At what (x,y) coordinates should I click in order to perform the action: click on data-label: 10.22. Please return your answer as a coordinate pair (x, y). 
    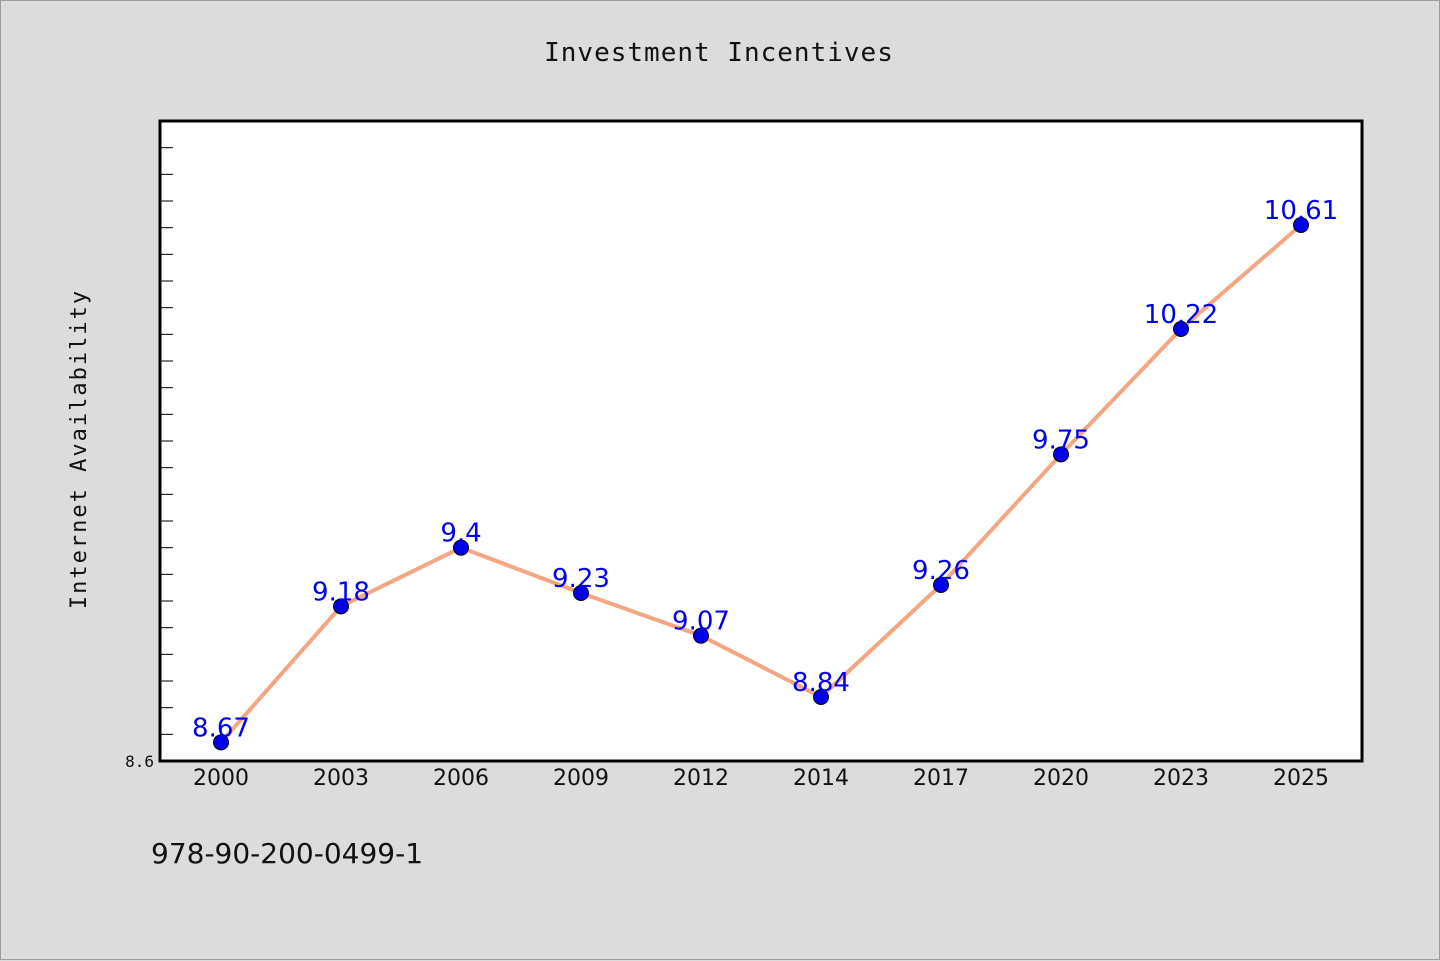
    Looking at the image, I should click on (1181, 315).